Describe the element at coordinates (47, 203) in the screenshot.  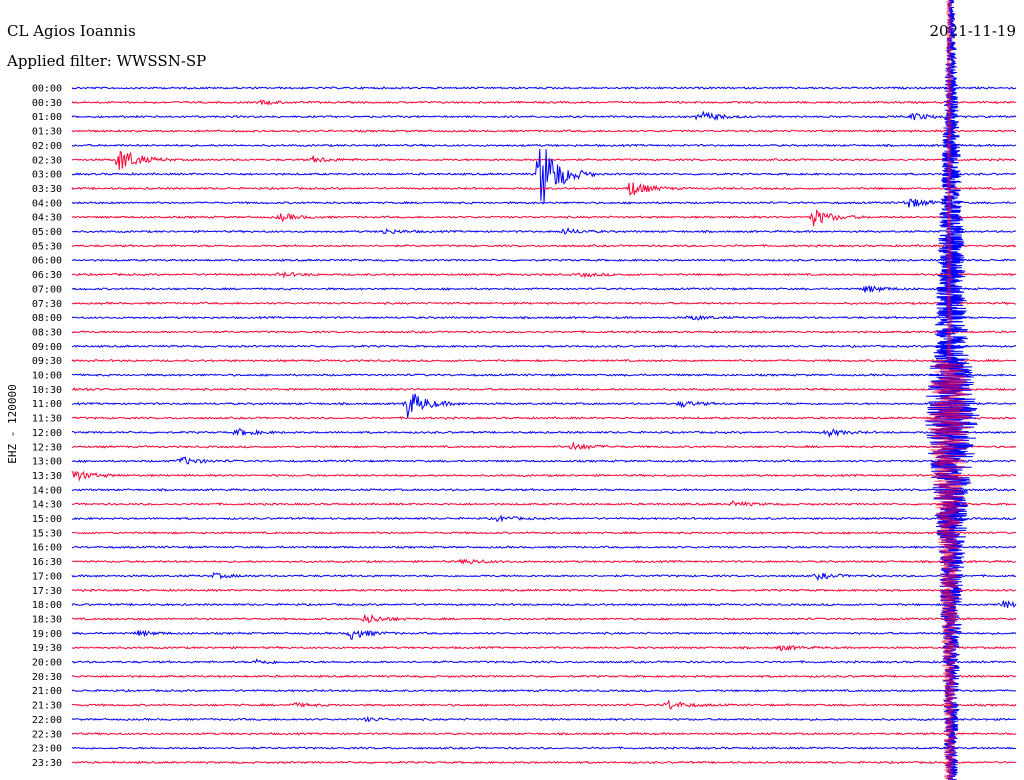
I see `row-tick-label: 04:00` at that location.